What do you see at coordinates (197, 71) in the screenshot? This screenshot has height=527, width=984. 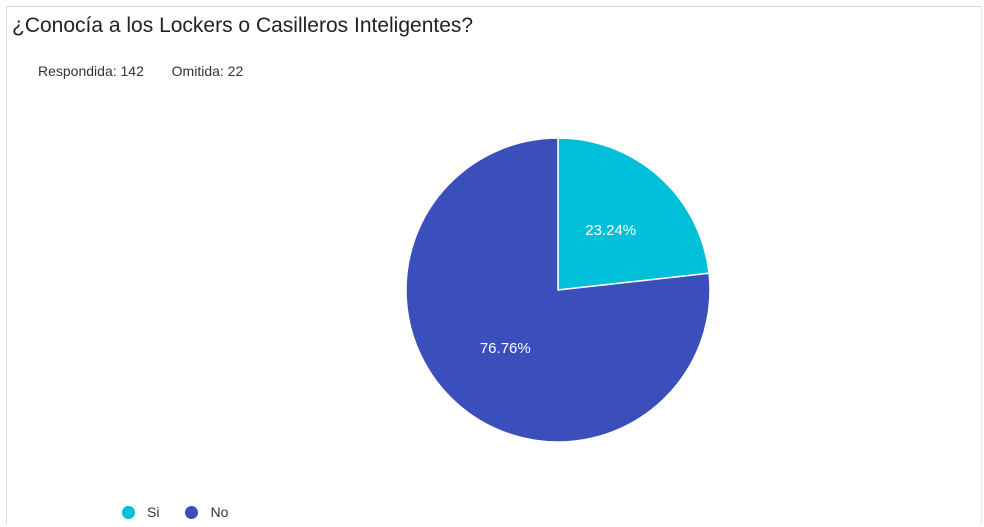 I see `skipped-label: Omitida:` at bounding box center [197, 71].